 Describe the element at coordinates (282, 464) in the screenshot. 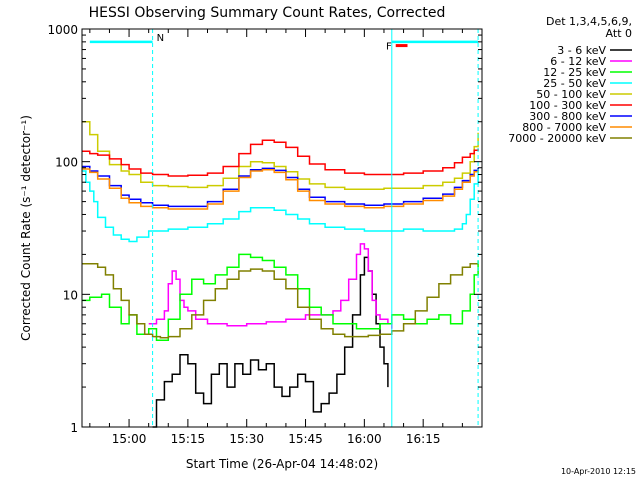

I see `x-axis-label: Start Time (26-Apr-04 14:48:02)` at that location.